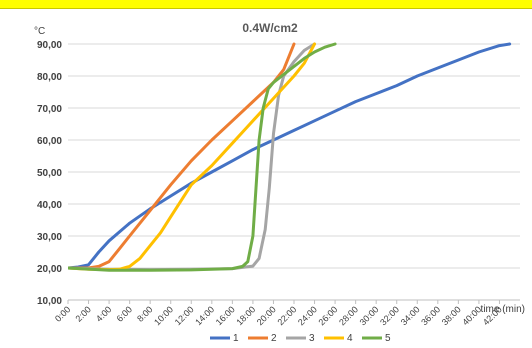  Describe the element at coordinates (163, 315) in the screenshot. I see `x-tick-label: 10:00` at that location.